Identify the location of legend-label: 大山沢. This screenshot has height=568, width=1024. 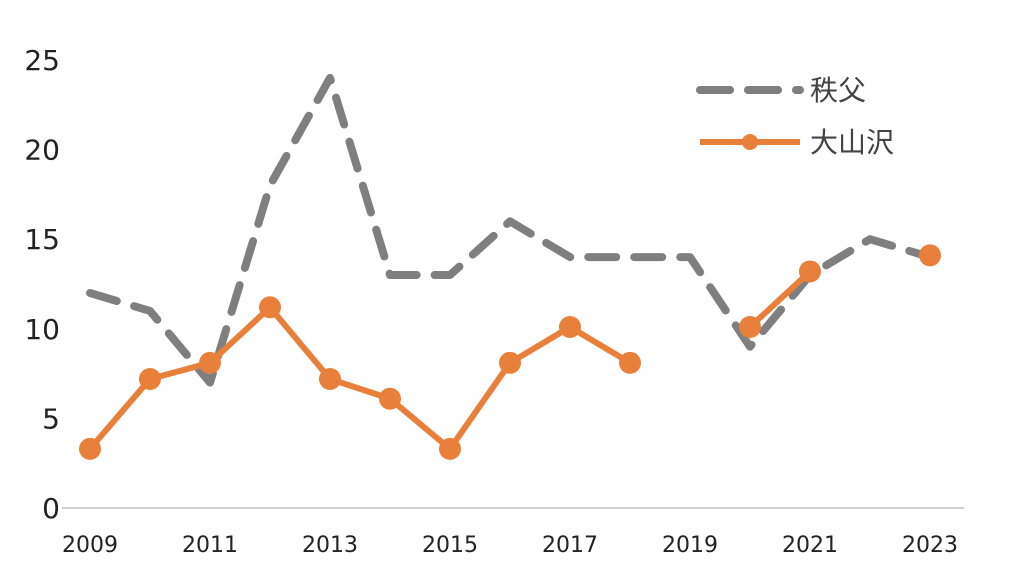
(852, 142).